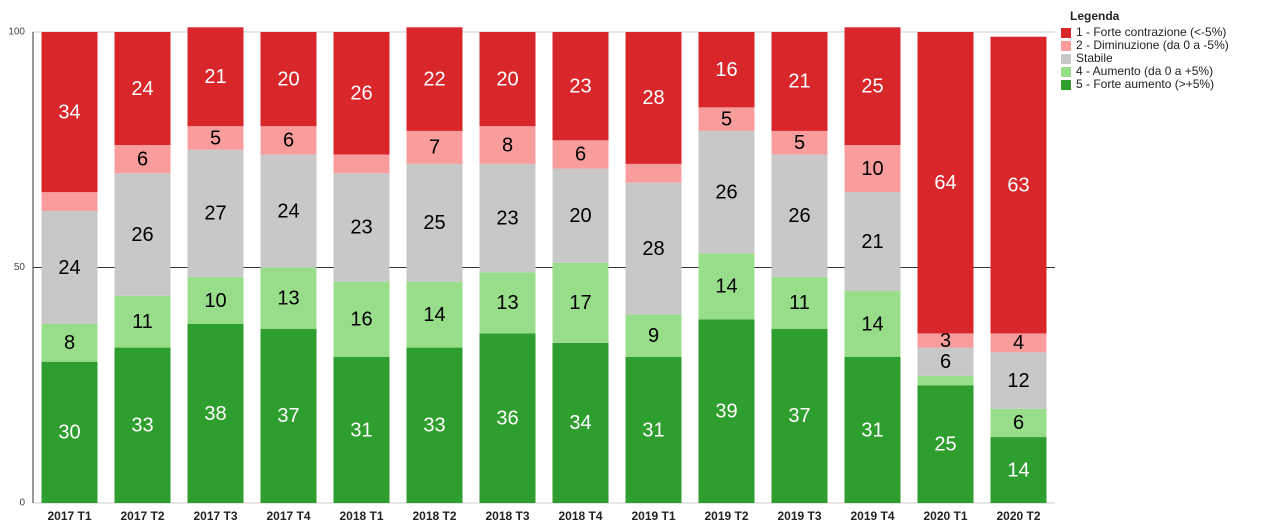 Image resolution: width=1288 pixels, height=523 pixels. What do you see at coordinates (434, 148) in the screenshot?
I see `data-label: 7` at bounding box center [434, 148].